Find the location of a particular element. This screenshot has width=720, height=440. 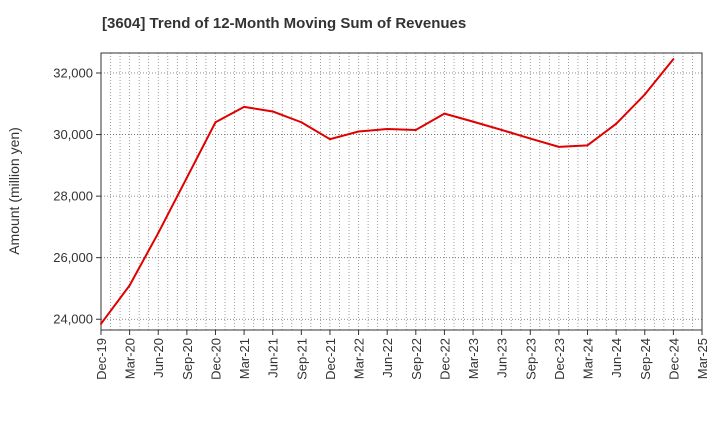

y-tick-label: 32,000 is located at coordinates (73, 73).